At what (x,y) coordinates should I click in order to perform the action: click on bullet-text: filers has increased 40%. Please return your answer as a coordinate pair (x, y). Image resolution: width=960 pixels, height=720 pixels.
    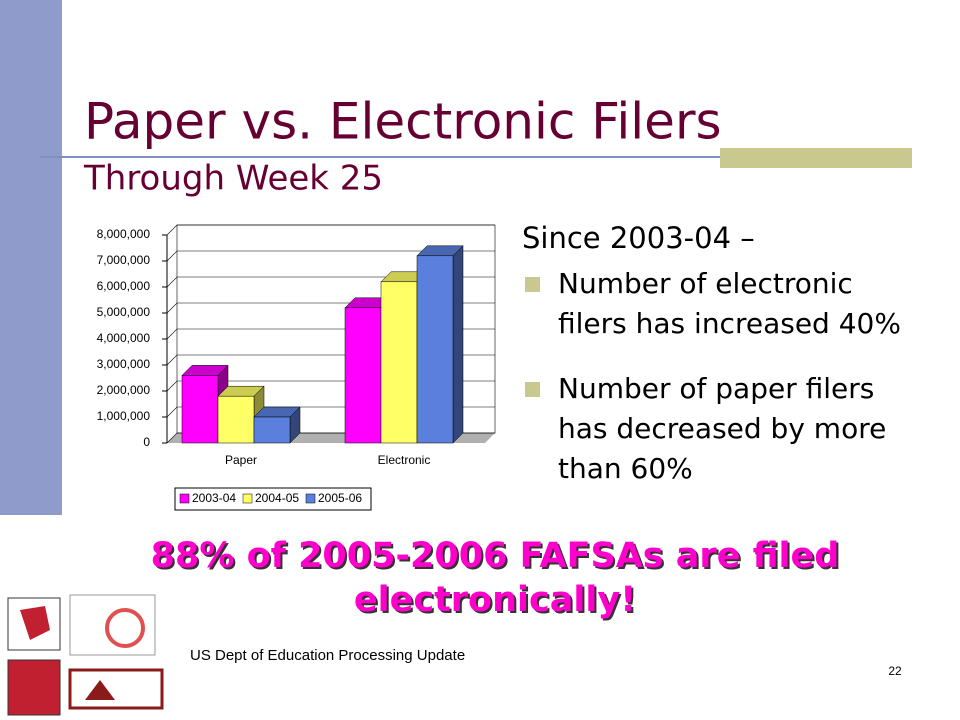
    Looking at the image, I should click on (729, 323).